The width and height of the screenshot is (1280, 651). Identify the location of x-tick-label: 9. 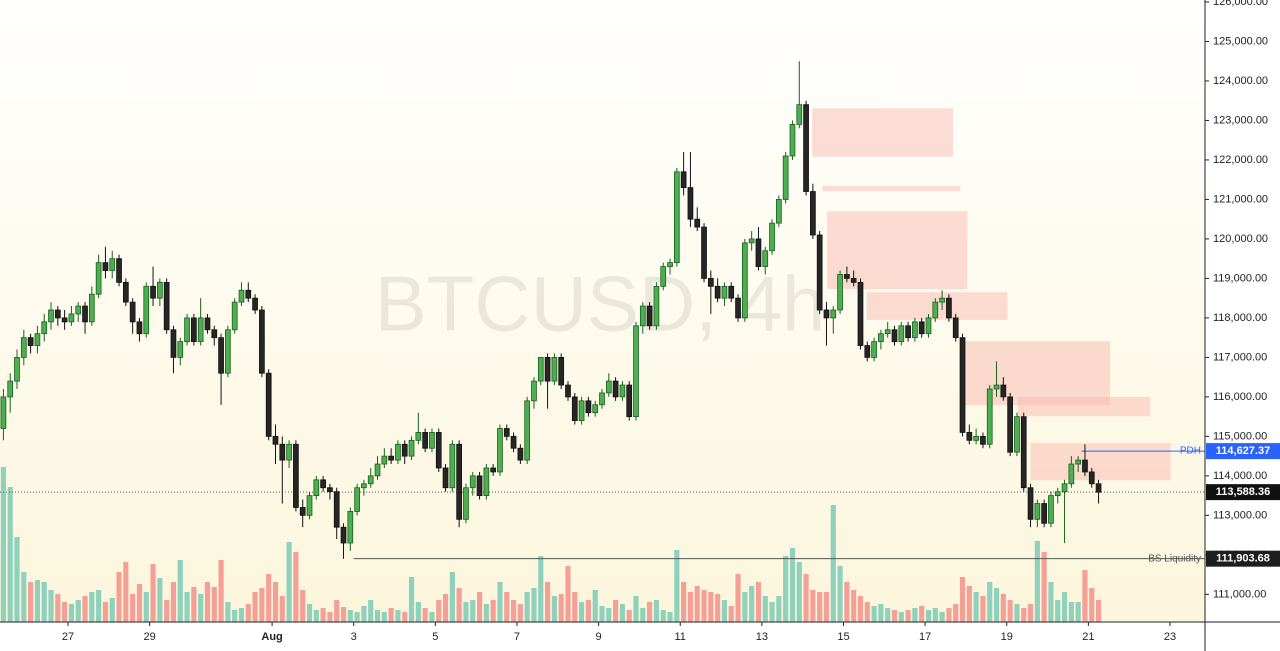
(599, 637).